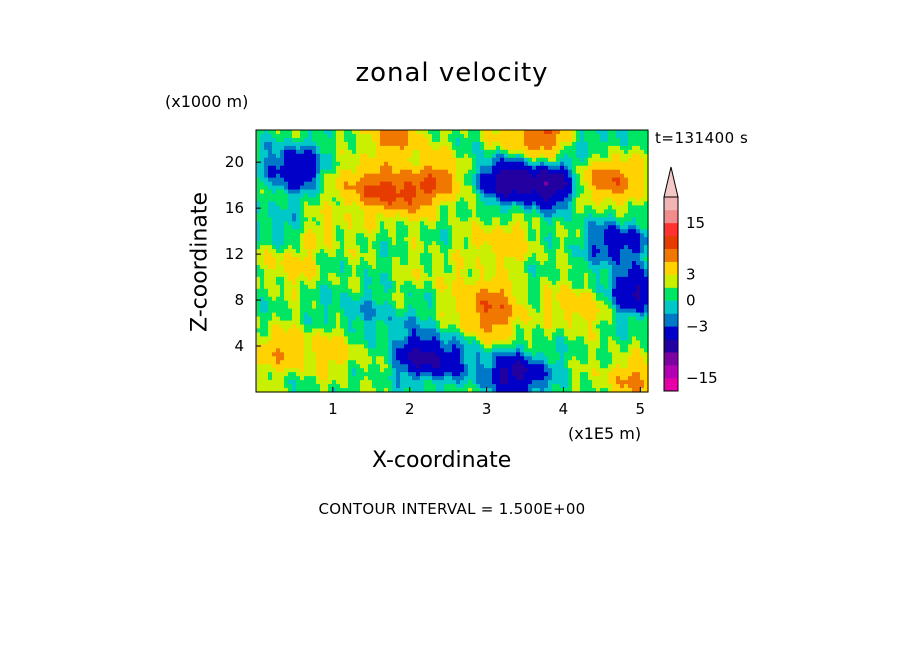  What do you see at coordinates (410, 409) in the screenshot?
I see `x-tick-label: 2` at bounding box center [410, 409].